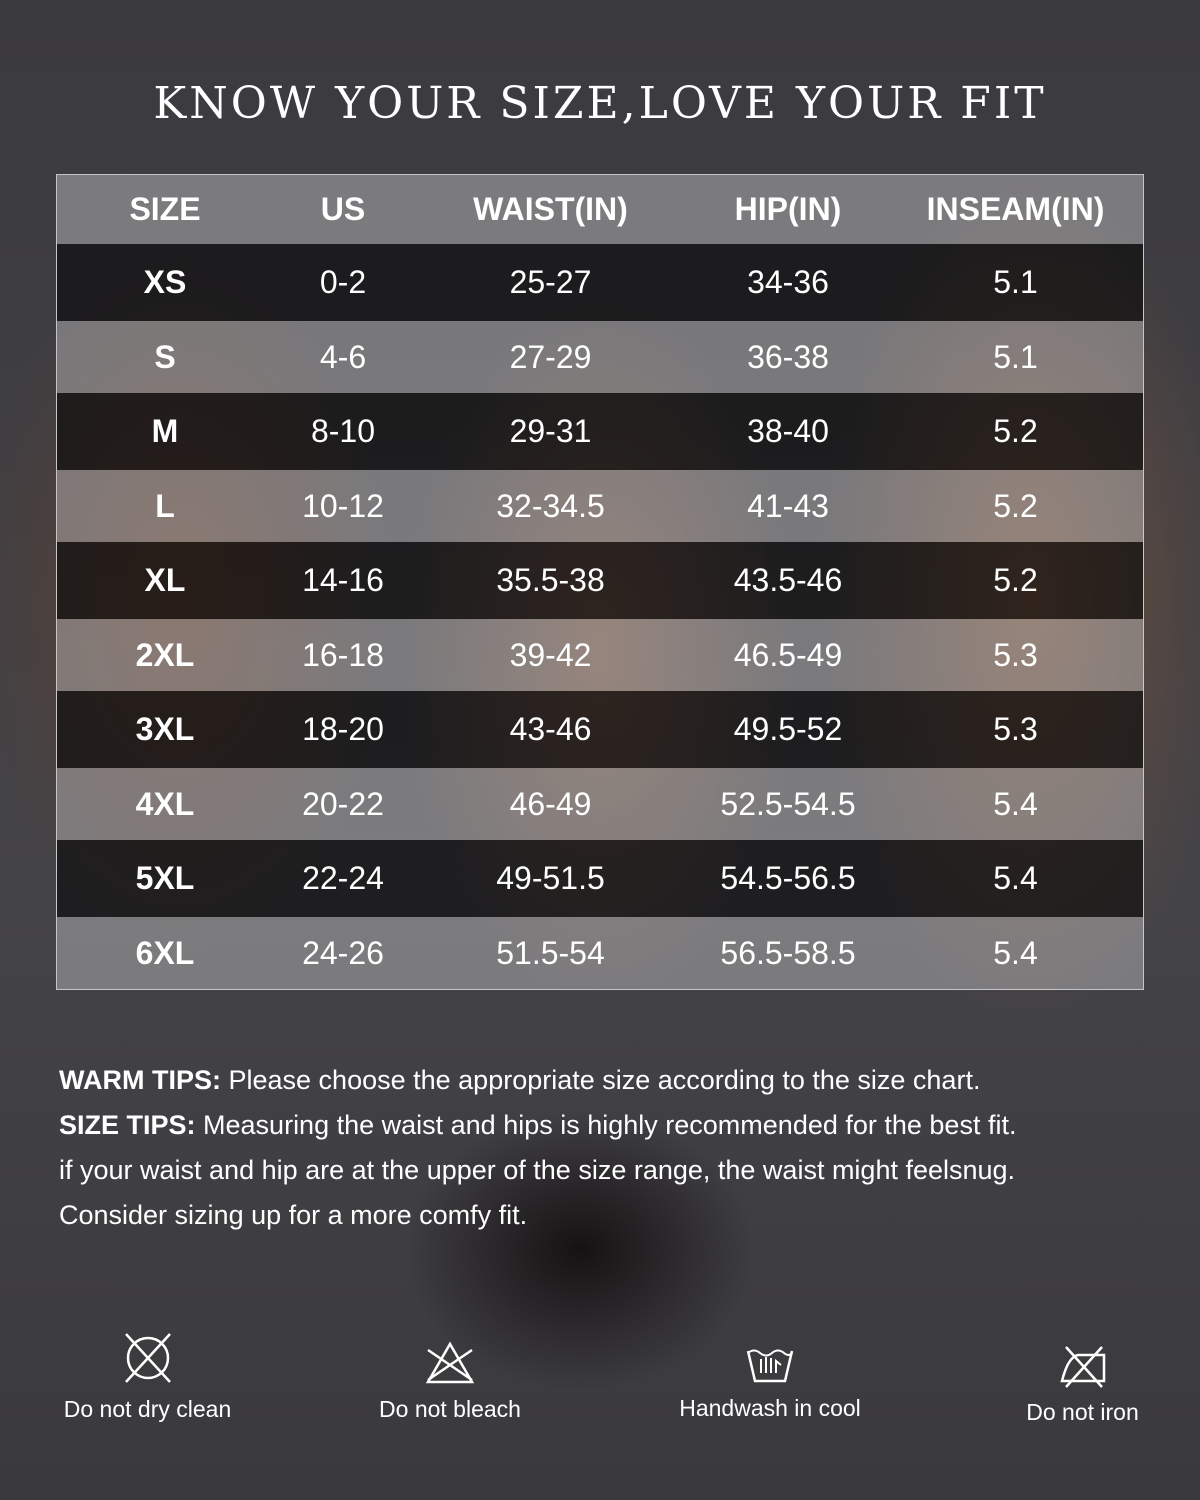 This screenshot has width=1200, height=1500. What do you see at coordinates (1082, 1412) in the screenshot?
I see `care-label: Do not iron` at bounding box center [1082, 1412].